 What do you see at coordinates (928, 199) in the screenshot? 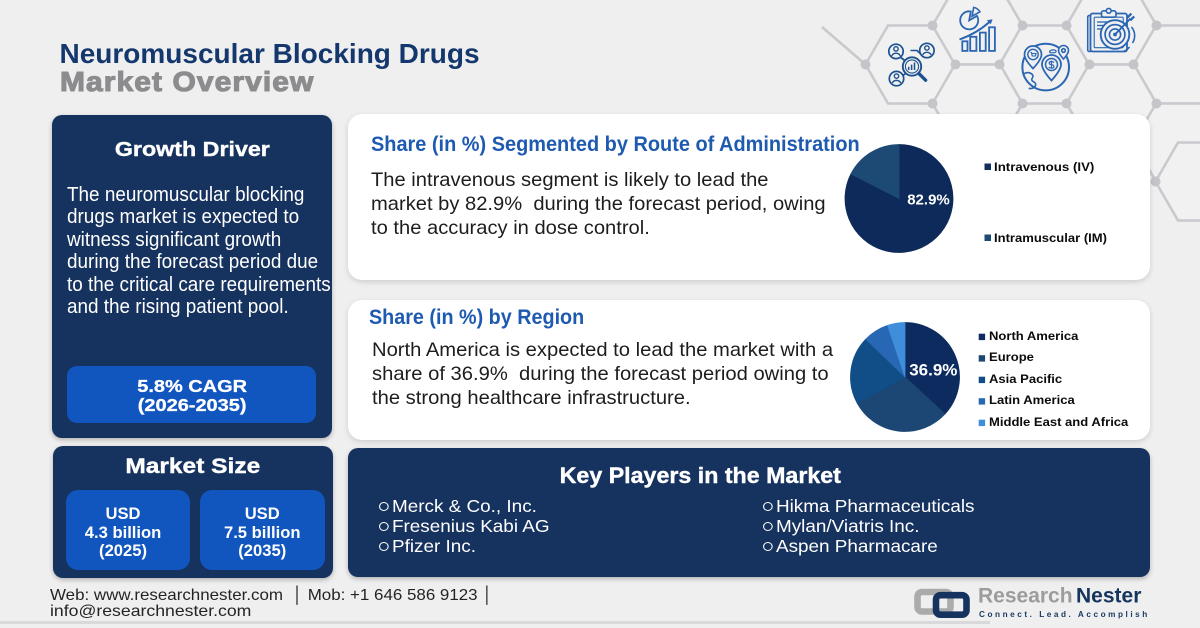
I see `svg-text: 82.9%` at bounding box center [928, 199].